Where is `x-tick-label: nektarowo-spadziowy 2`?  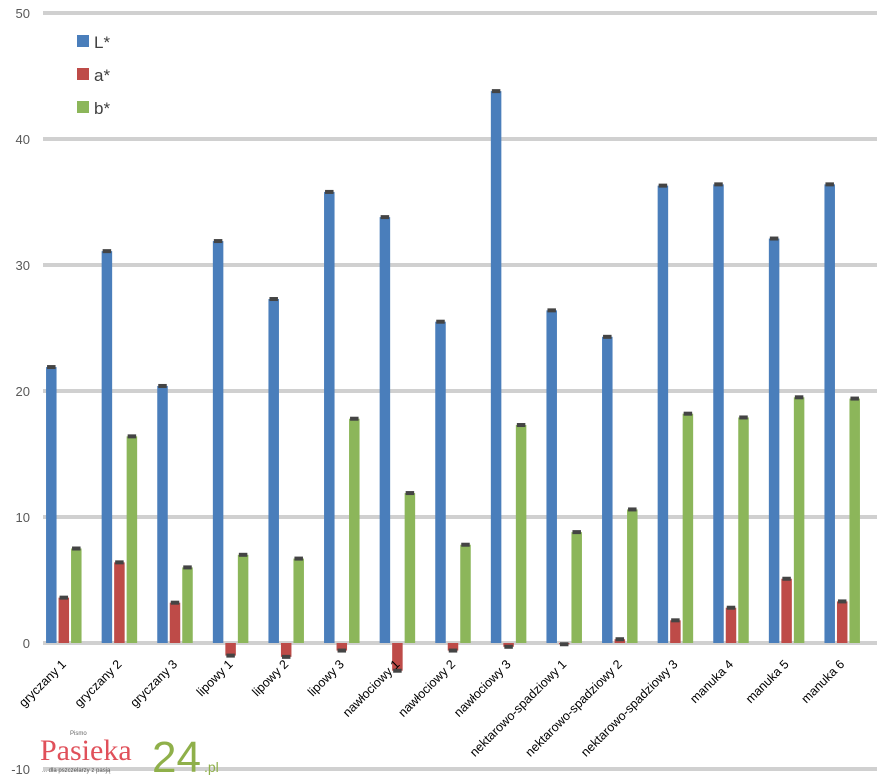 x-tick-label: nektarowo-spadziowy 2 is located at coordinates (574, 708).